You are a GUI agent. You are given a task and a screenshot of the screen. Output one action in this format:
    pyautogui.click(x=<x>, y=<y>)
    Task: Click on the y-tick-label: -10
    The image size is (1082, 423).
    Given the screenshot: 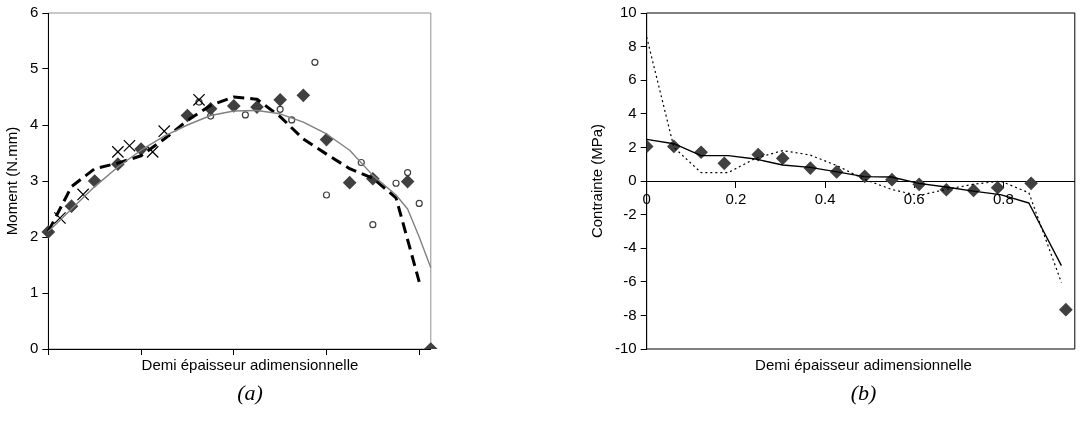 What is the action you would take?
    pyautogui.click(x=625, y=348)
    